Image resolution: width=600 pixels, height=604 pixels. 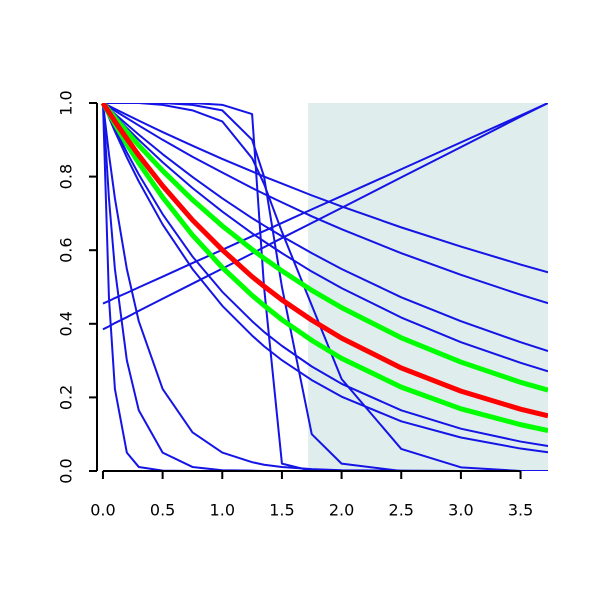 What do you see at coordinates (281, 510) in the screenshot?
I see `x-tick-label: 1.5` at bounding box center [281, 510].